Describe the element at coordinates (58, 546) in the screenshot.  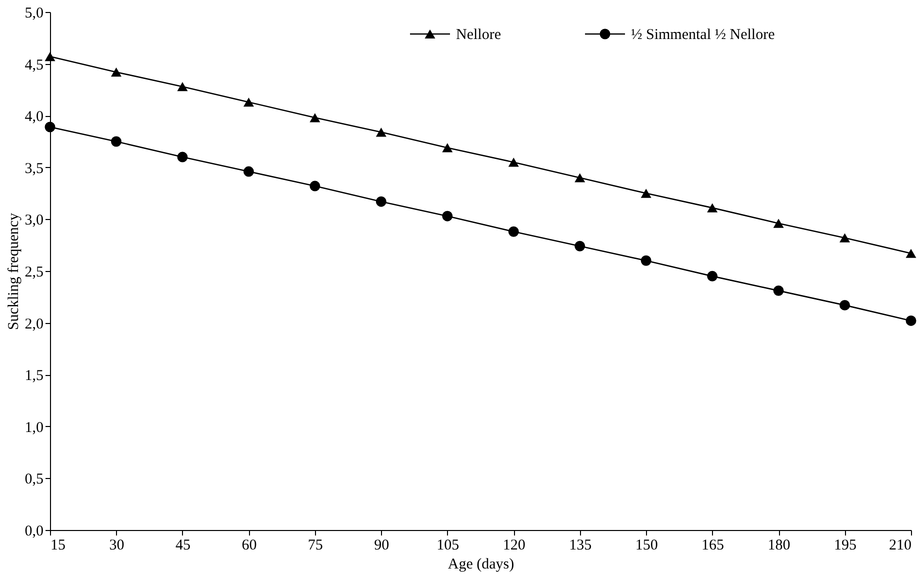
I see `x-tick-label: 15` at that location.